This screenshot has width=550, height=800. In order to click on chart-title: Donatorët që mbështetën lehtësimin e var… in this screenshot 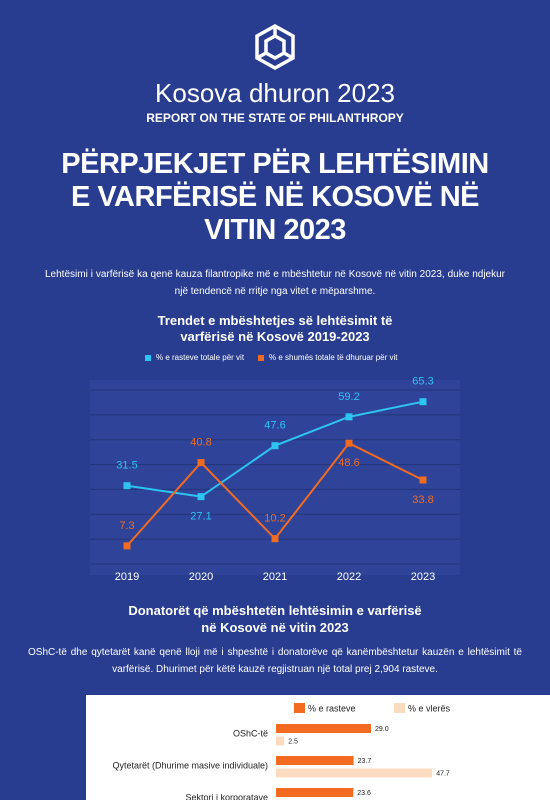, I will do `click(275, 619)`.